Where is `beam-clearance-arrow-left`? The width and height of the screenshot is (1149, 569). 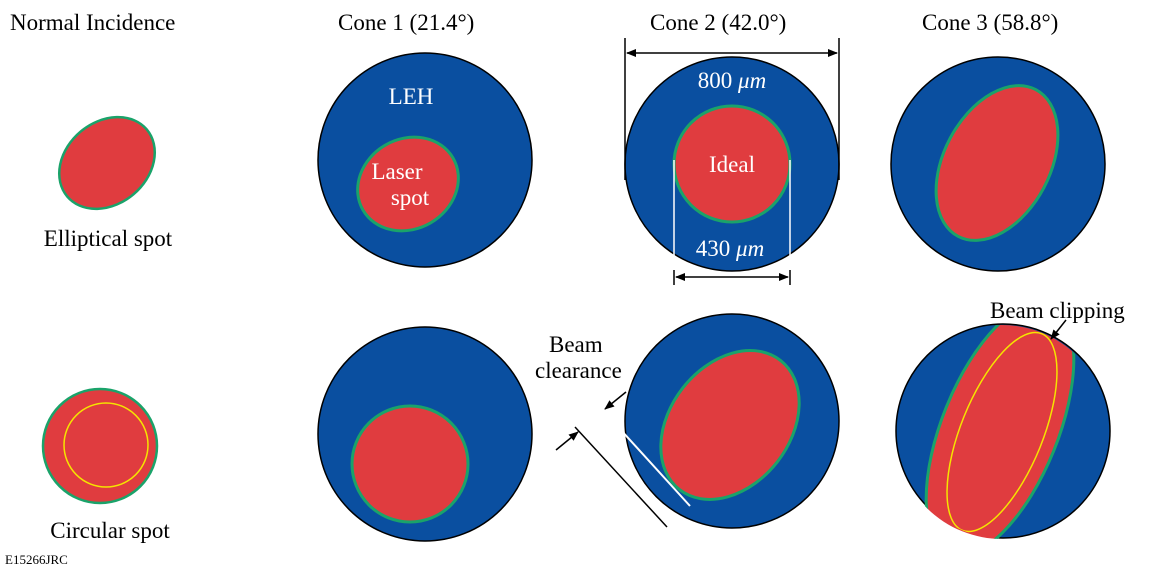 beam-clearance-arrow-left is located at coordinates (567, 441).